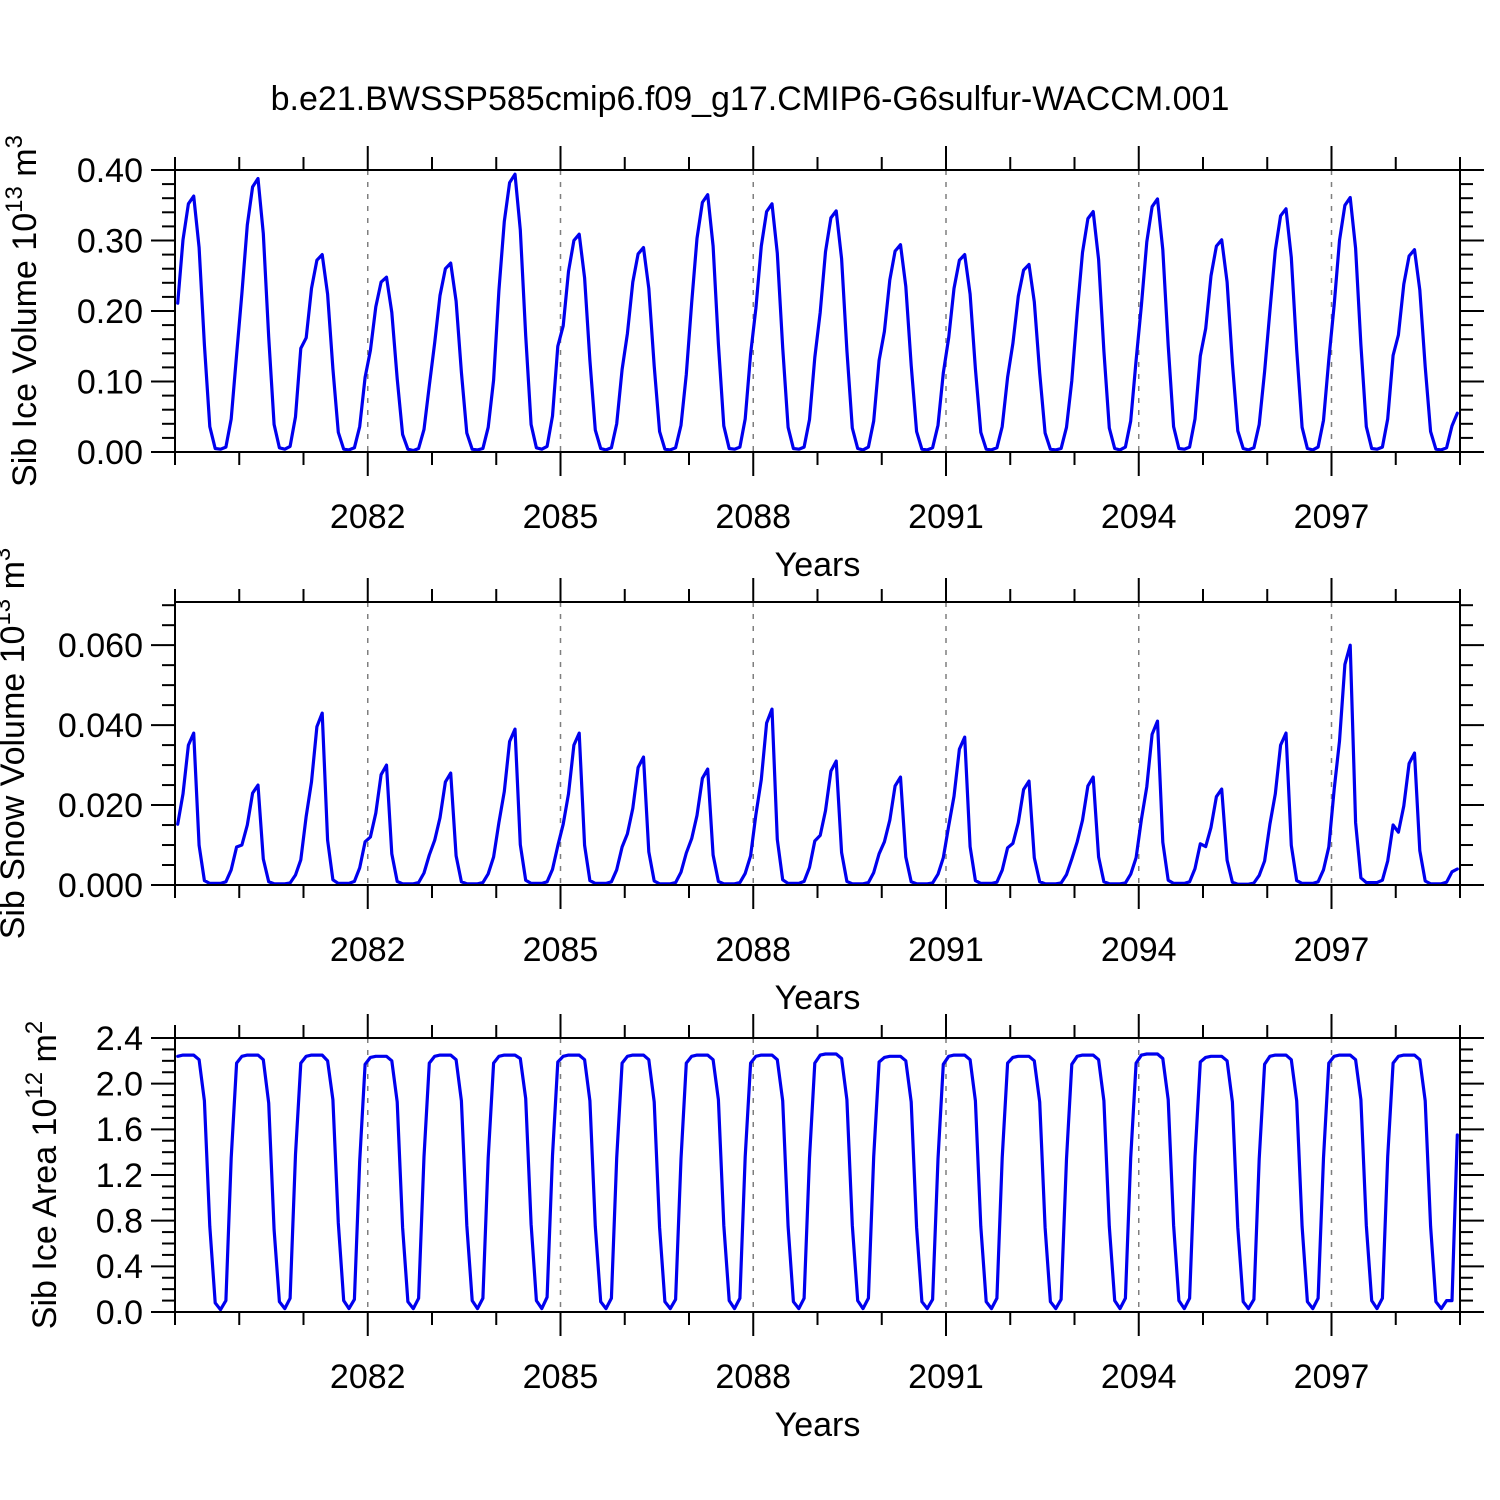 Image resolution: width=1500 pixels, height=1500 pixels. I want to click on y-tick-label: 0.00, so click(110, 453).